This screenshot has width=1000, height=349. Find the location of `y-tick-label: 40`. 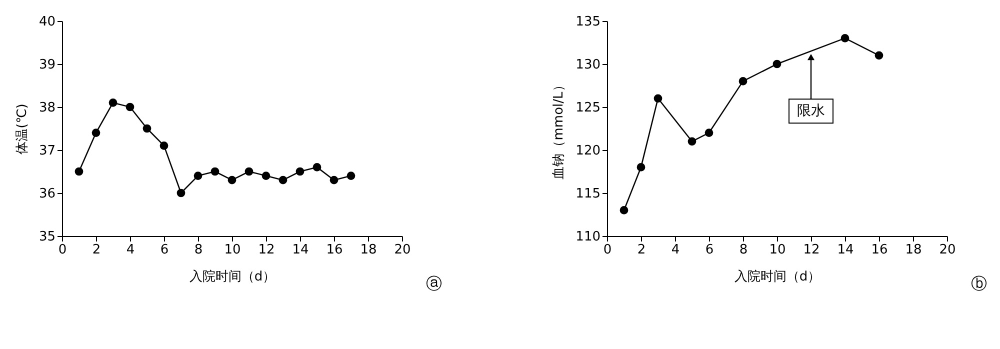

y-tick-label: 40 is located at coordinates (47, 22).